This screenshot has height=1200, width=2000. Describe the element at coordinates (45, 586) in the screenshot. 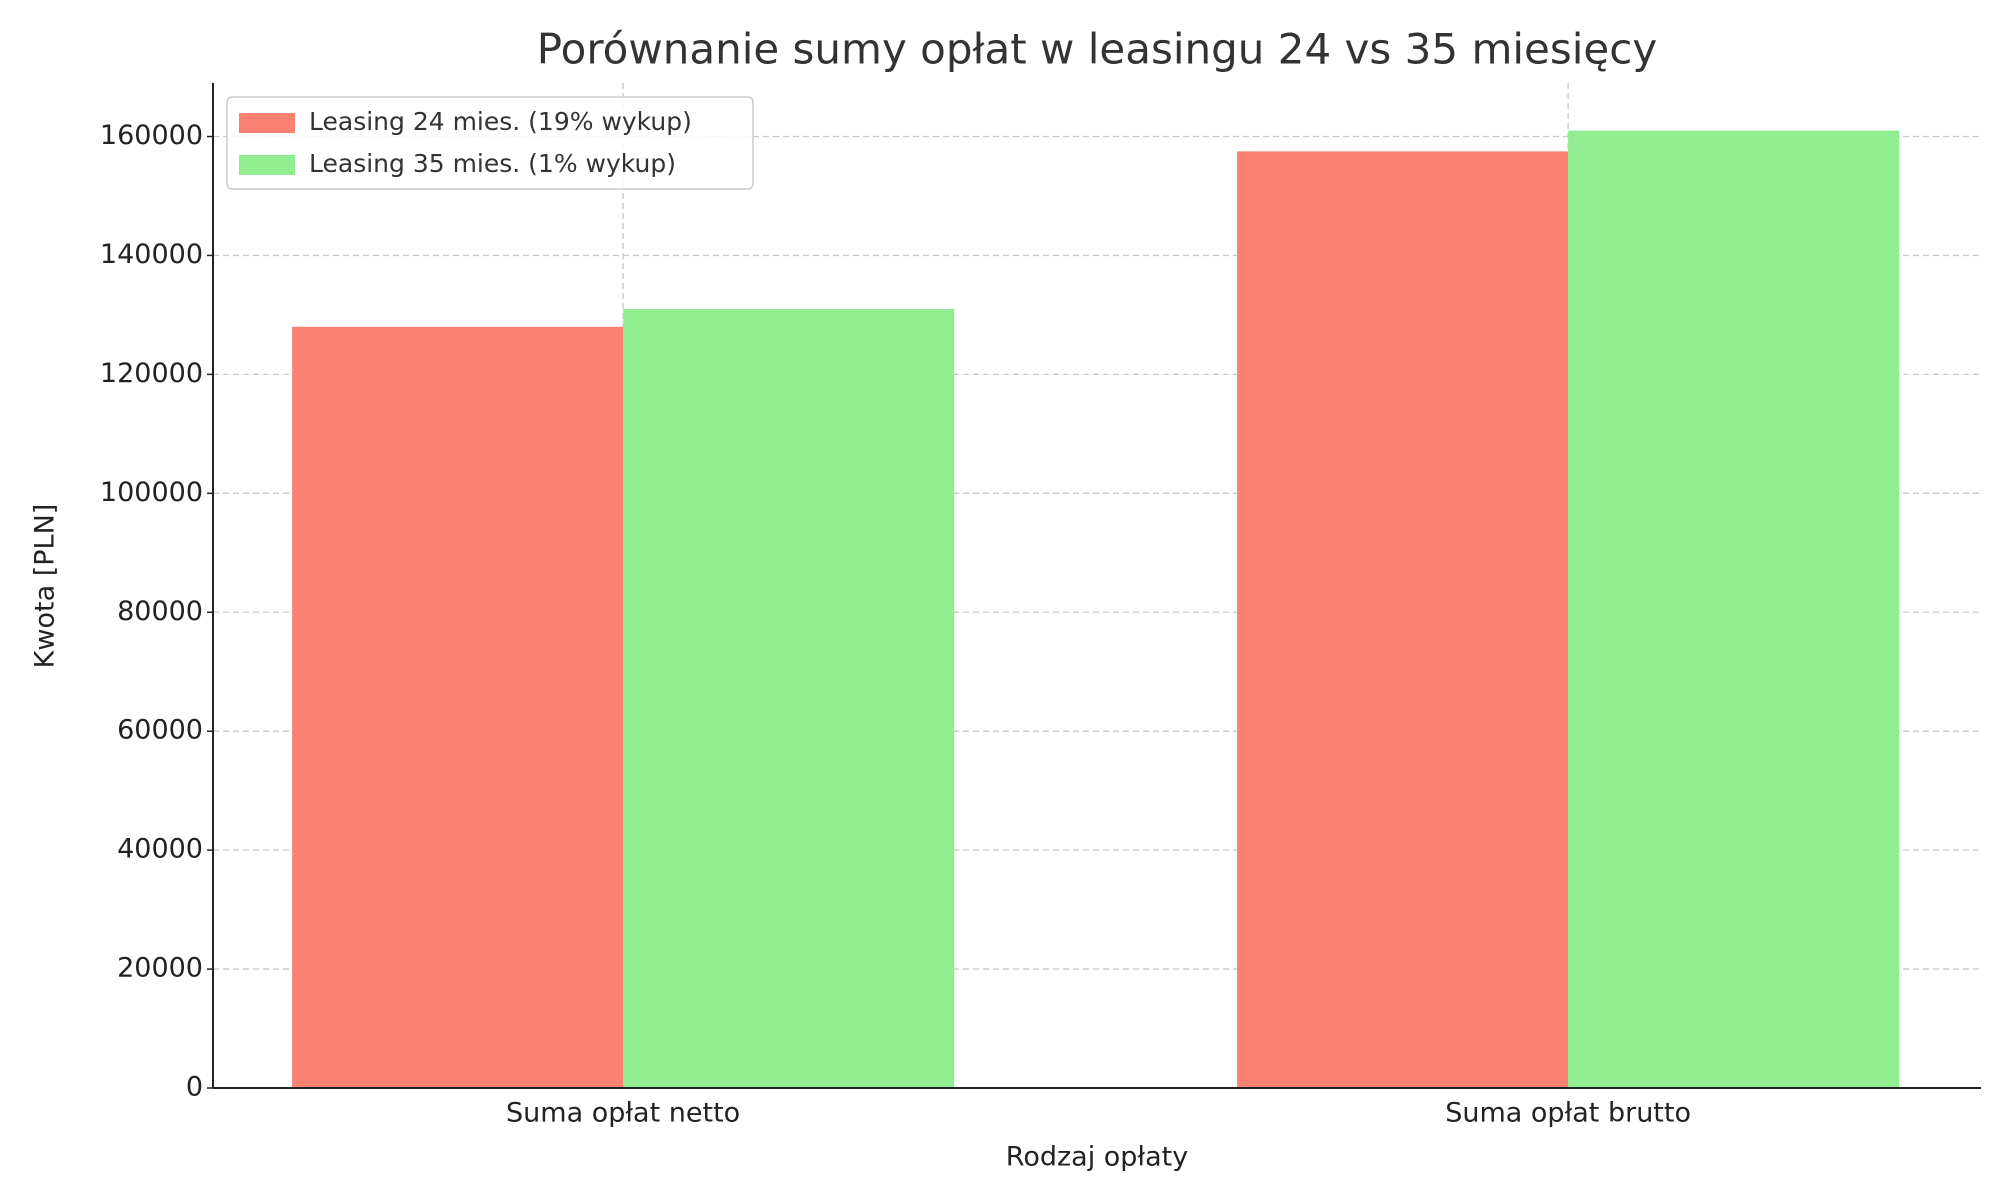

I see `y-axis-label: Kwota [PLN]` at that location.